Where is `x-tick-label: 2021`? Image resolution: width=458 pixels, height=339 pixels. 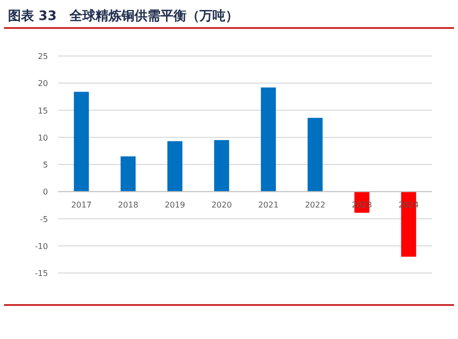 x-tick-label: 2021 is located at coordinates (268, 205).